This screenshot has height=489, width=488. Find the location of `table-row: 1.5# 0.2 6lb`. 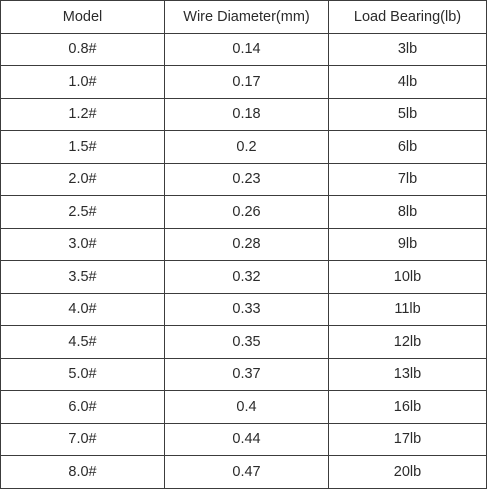

table-row: 1.5# 0.2 6lb is located at coordinates (244, 147).